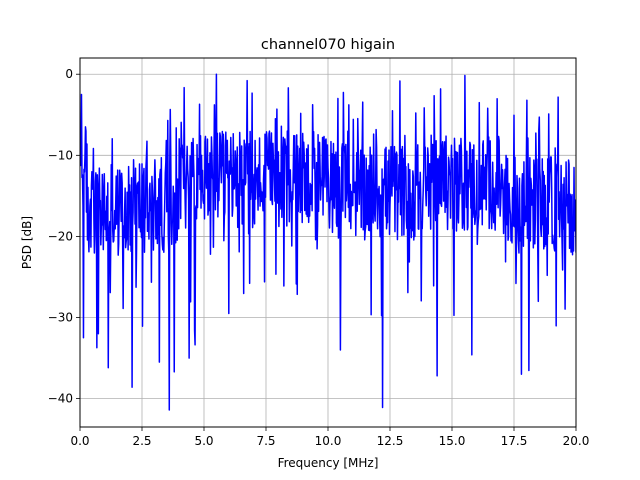 This screenshot has height=480, width=640. I want to click on x-tick-label: 0.0, so click(79, 441).